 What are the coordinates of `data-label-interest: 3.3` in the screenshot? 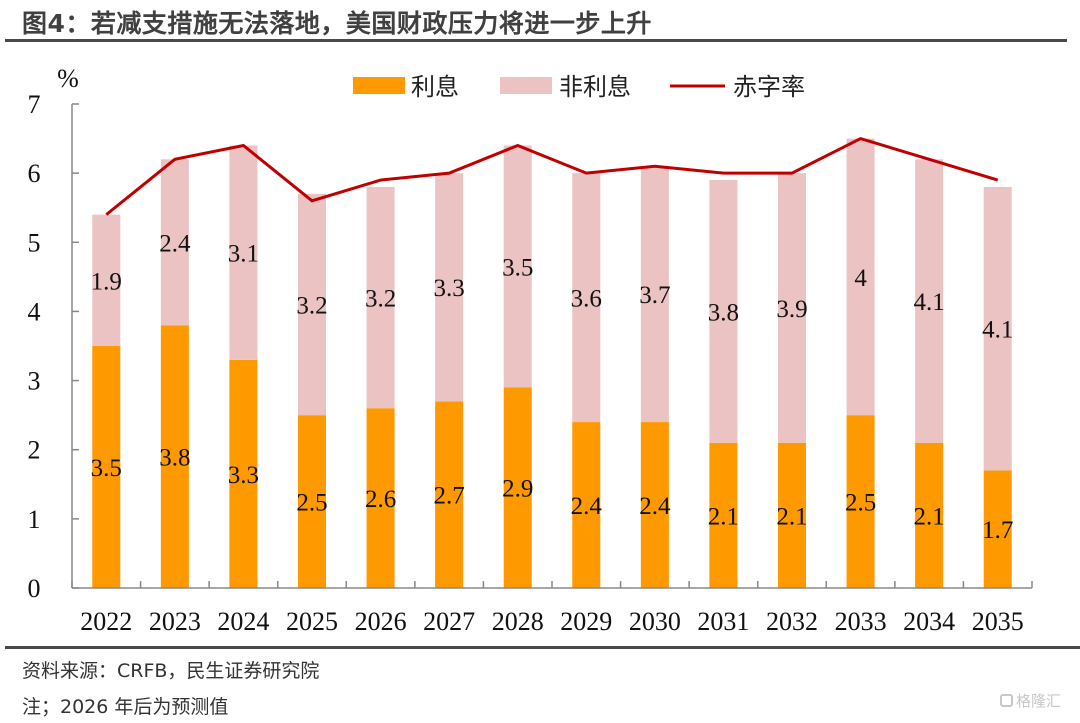 It's located at (243, 475).